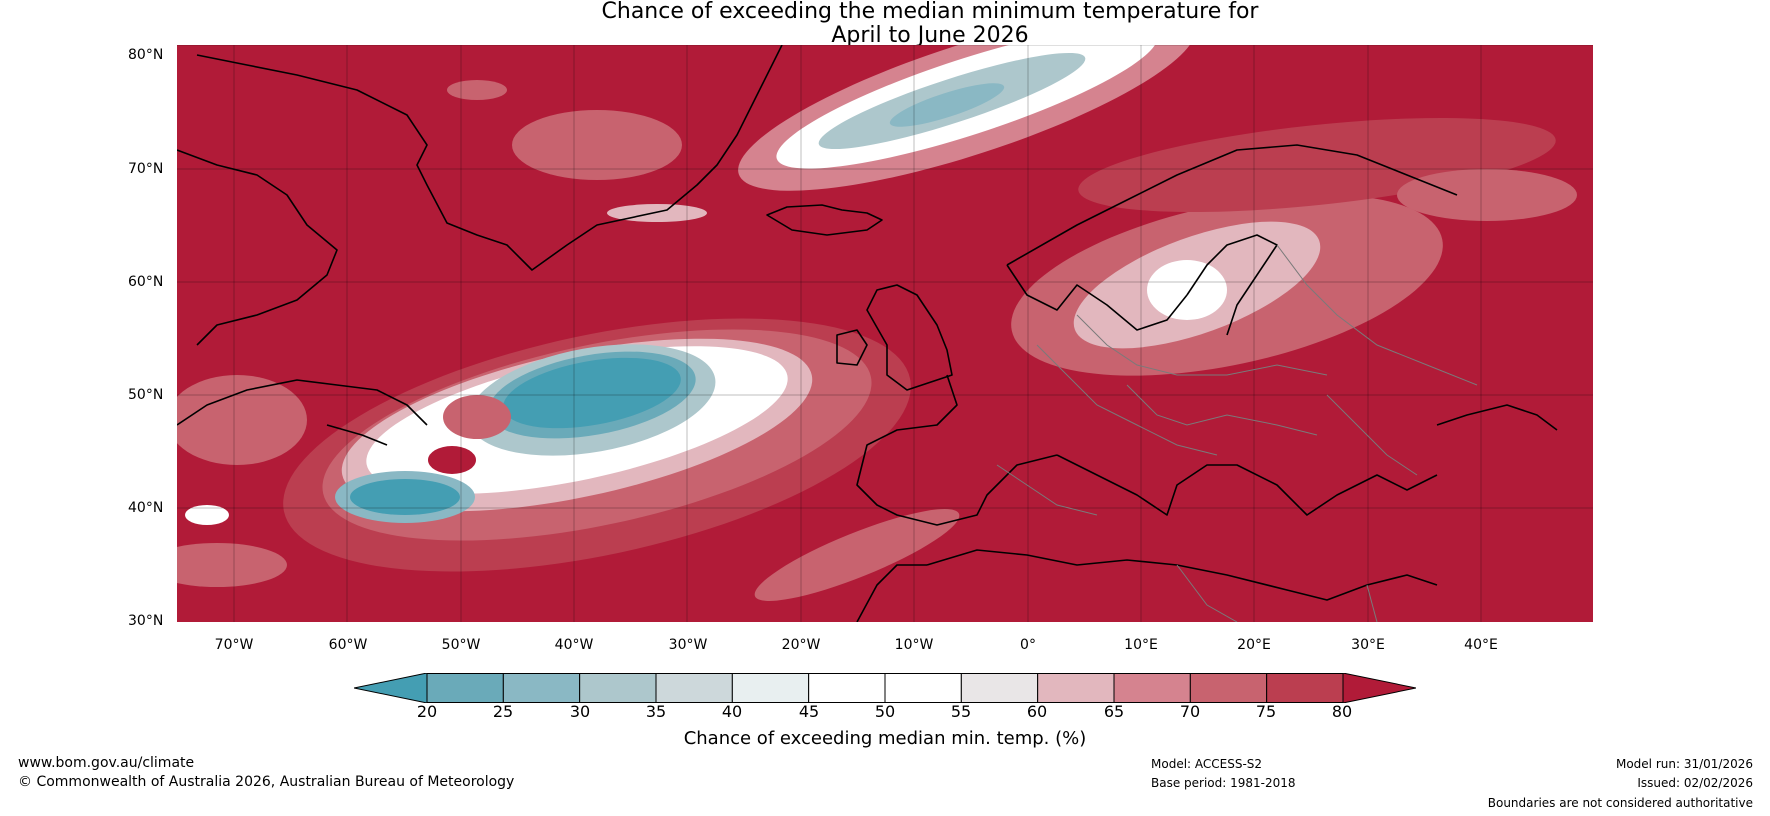 The image size is (1770, 816). Describe the element at coordinates (732, 711) in the screenshot. I see `colorbar-tick-40: 40` at that location.